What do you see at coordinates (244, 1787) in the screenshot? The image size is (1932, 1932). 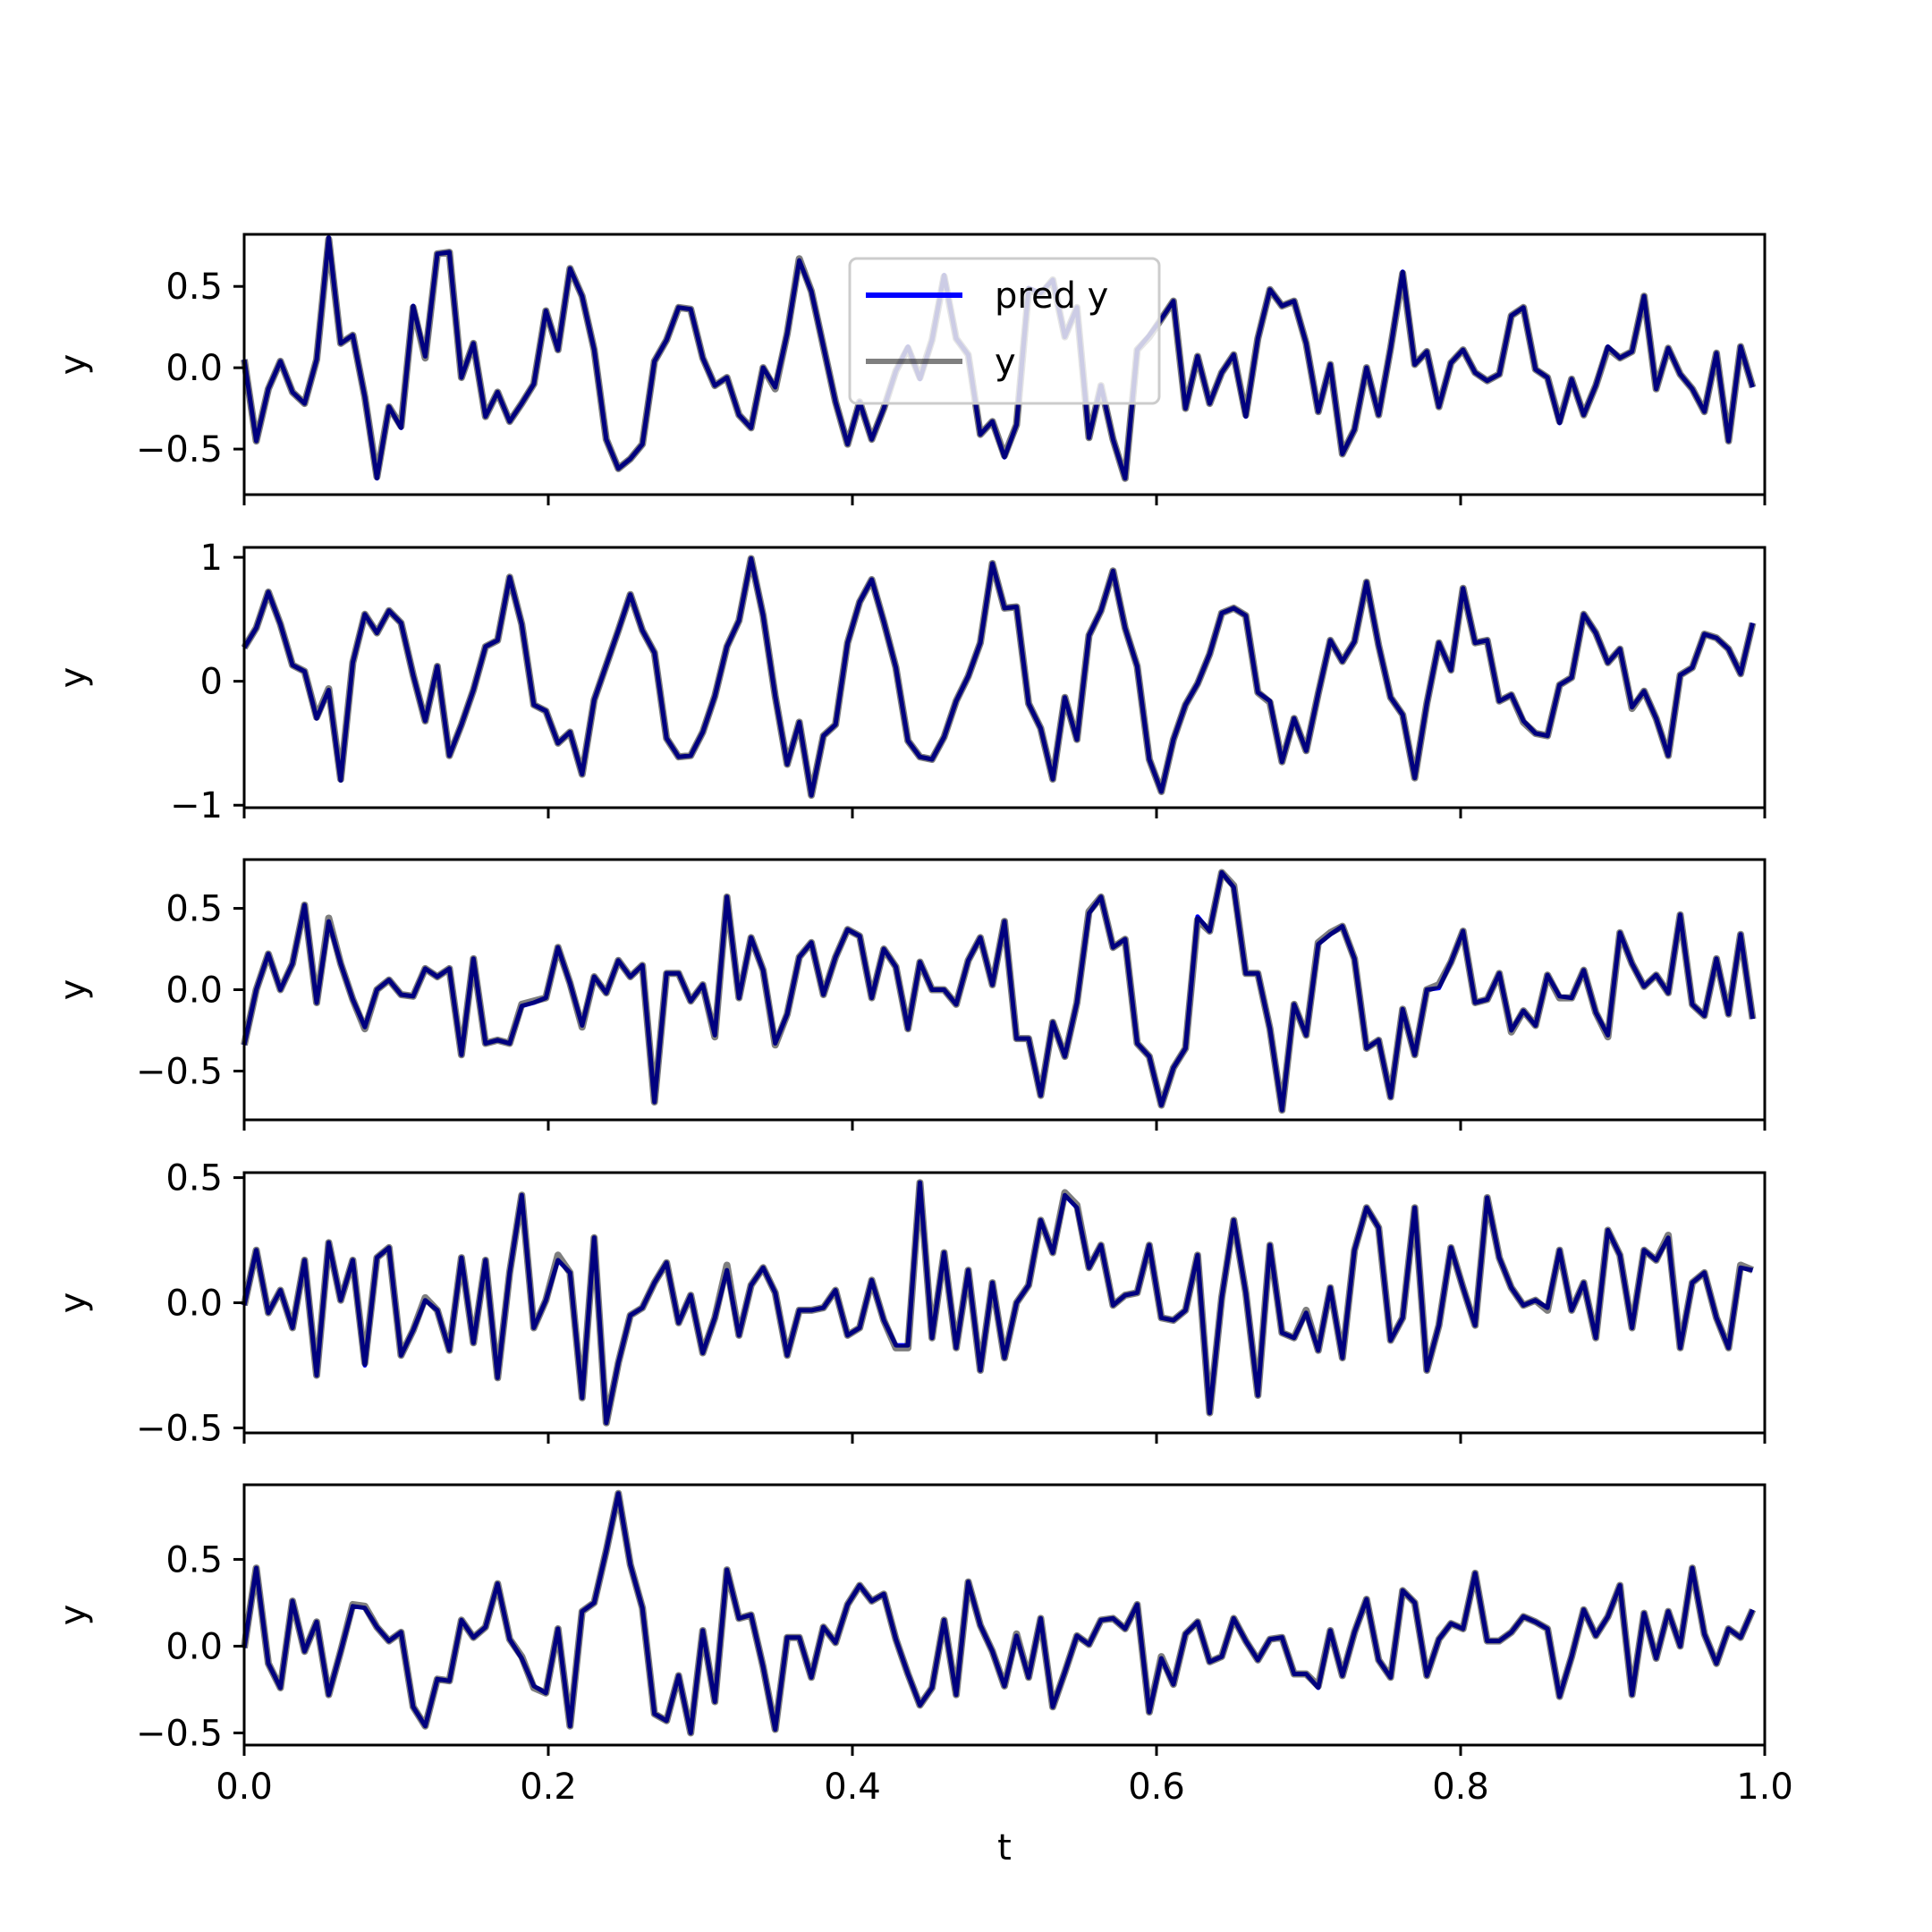 I see `x-tick-label: 0.0` at bounding box center [244, 1787].